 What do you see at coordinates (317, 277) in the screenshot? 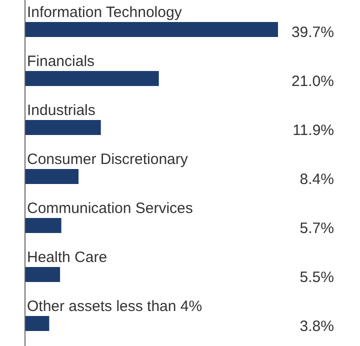
I see `data-label: 5.5%` at bounding box center [317, 277].